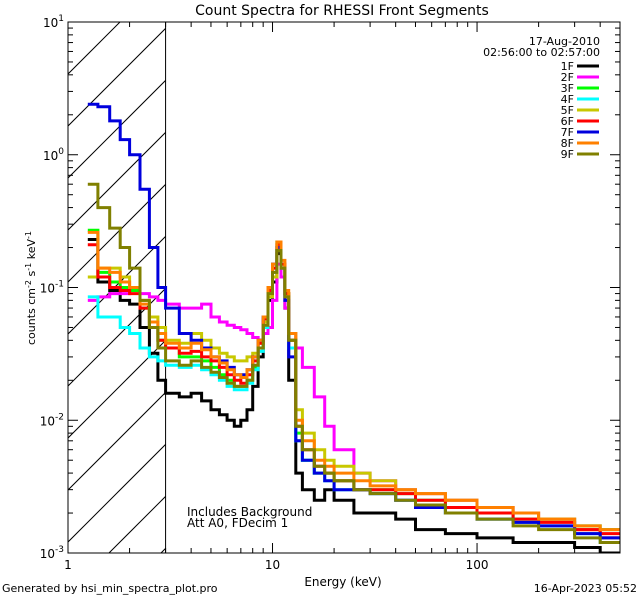  I want to click on x-tick-label: 1, so click(68, 565).